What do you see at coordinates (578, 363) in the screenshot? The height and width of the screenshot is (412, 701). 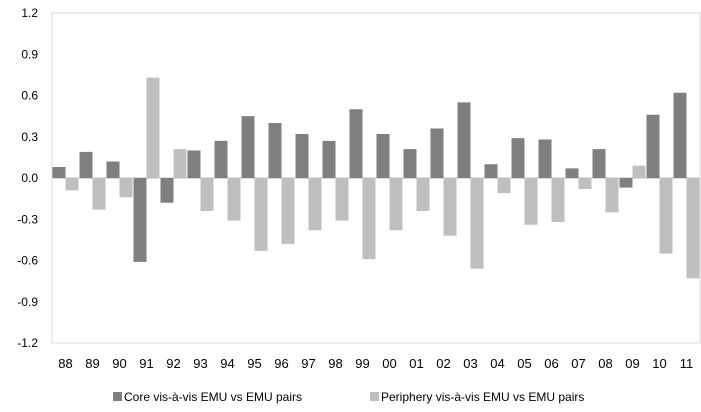 I see `x-tick-label: 07` at bounding box center [578, 363].